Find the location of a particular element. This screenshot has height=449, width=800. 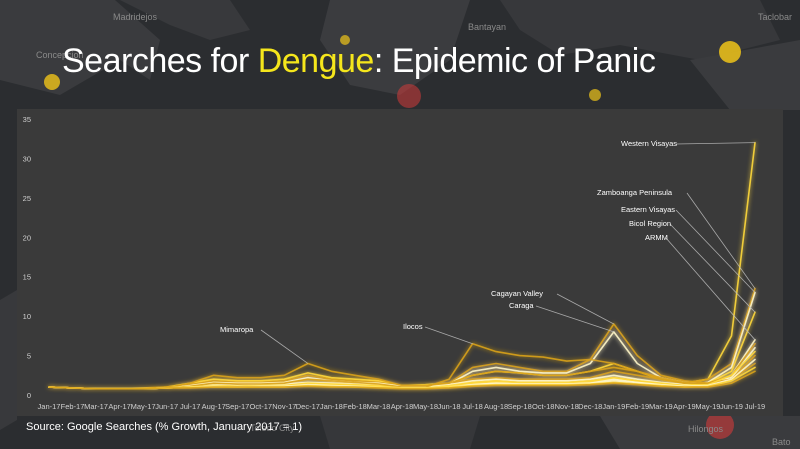

map-label: Toledo City is located at coordinates (272, 428).